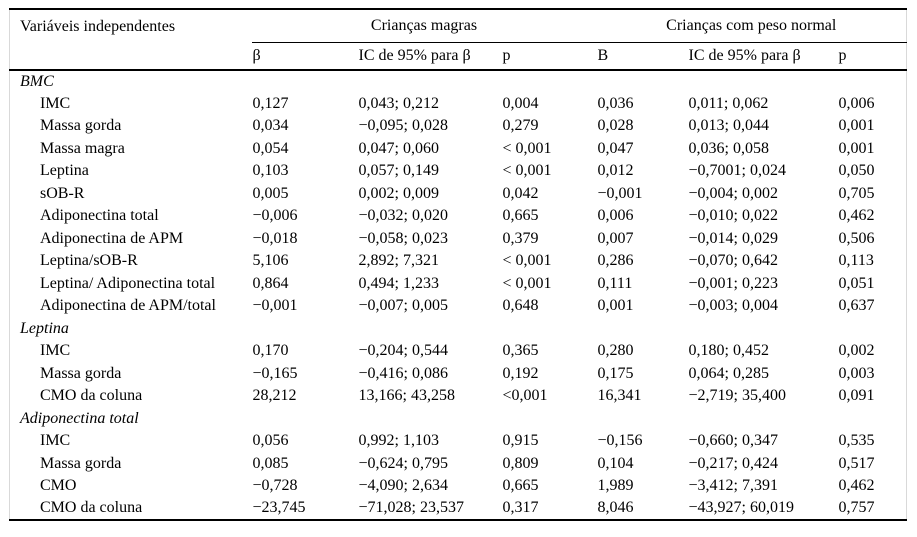 The height and width of the screenshot is (537, 917). What do you see at coordinates (615, 283) in the screenshot?
I see `cell-b: 0,111` at bounding box center [615, 283].